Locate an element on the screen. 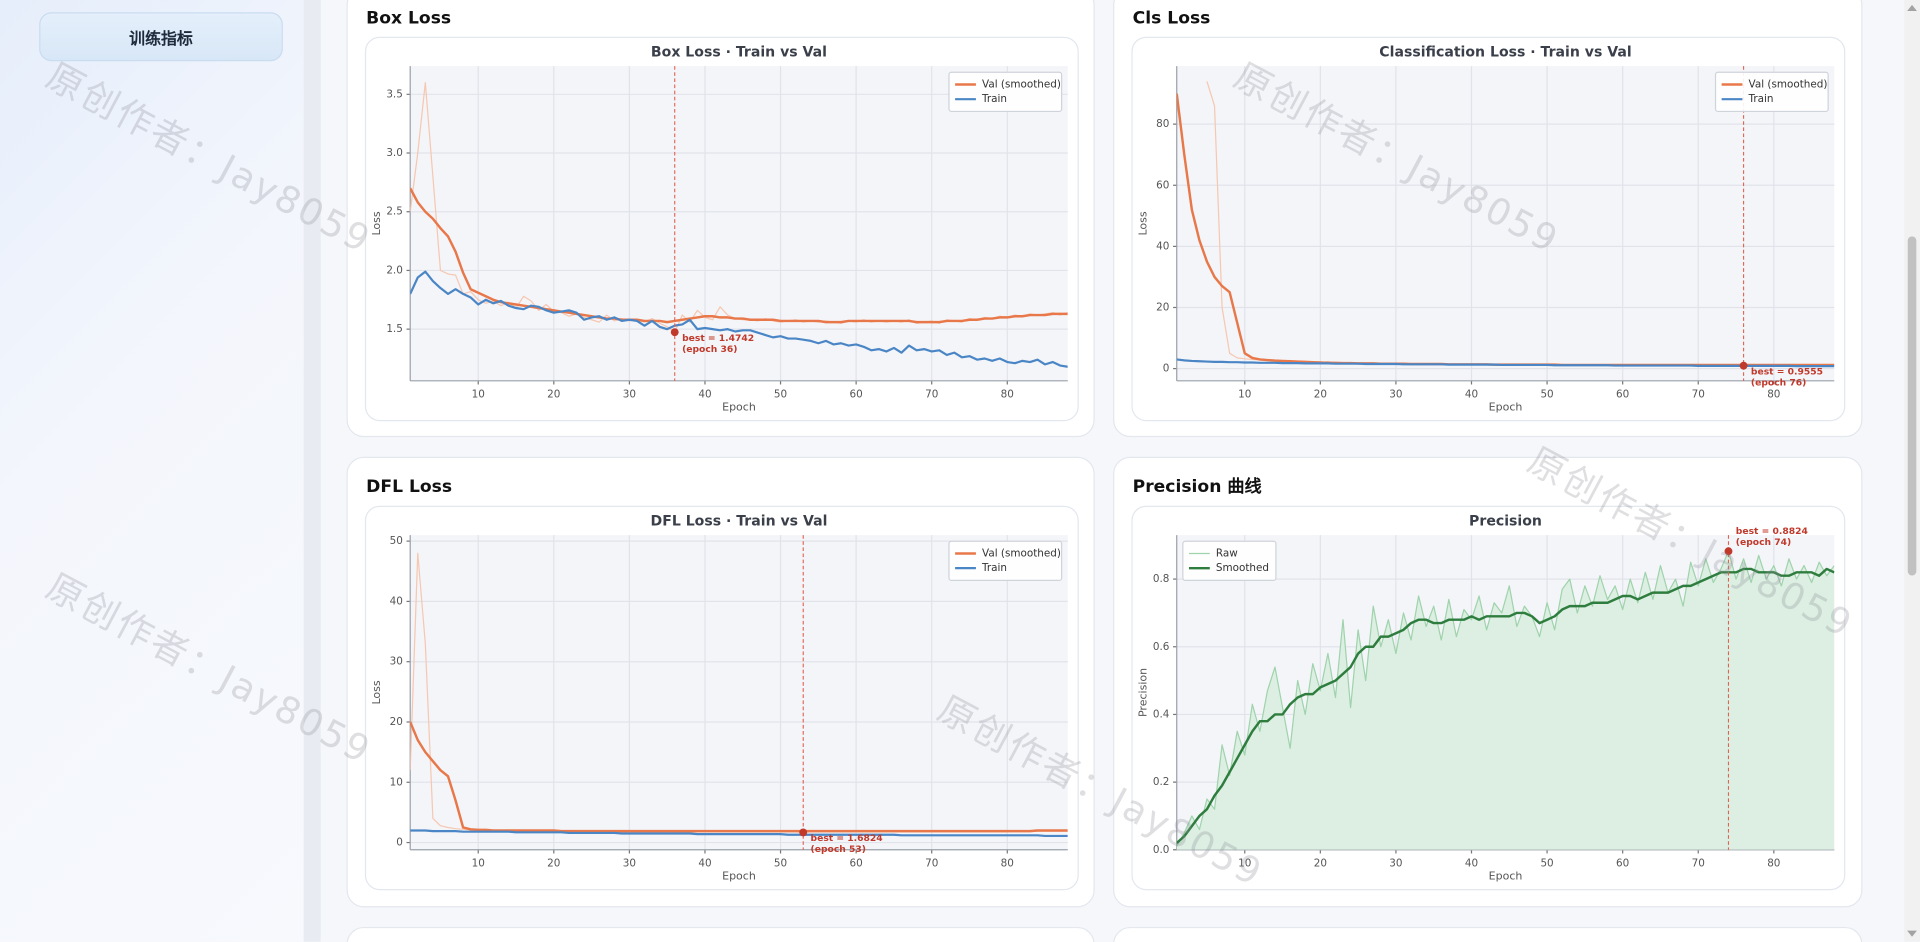  y-tick-label: 3.5 is located at coordinates (394, 94).